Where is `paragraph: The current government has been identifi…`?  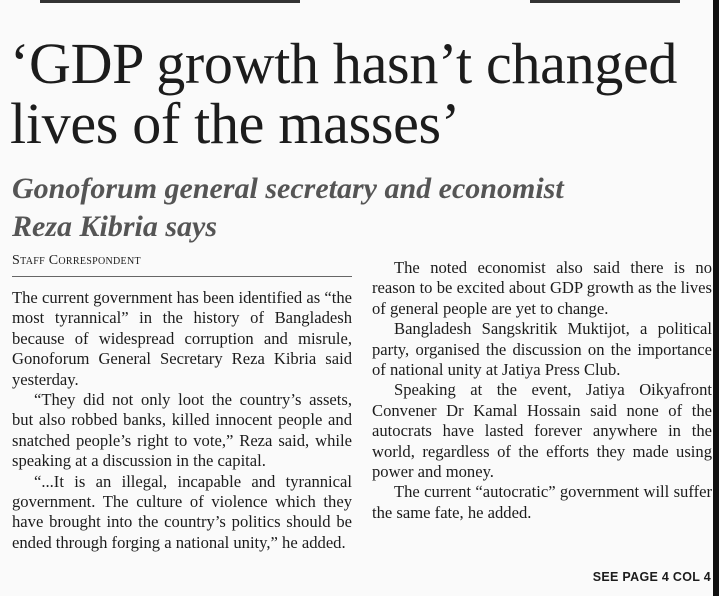 paragraph: The current government has been identifi… is located at coordinates (182, 338).